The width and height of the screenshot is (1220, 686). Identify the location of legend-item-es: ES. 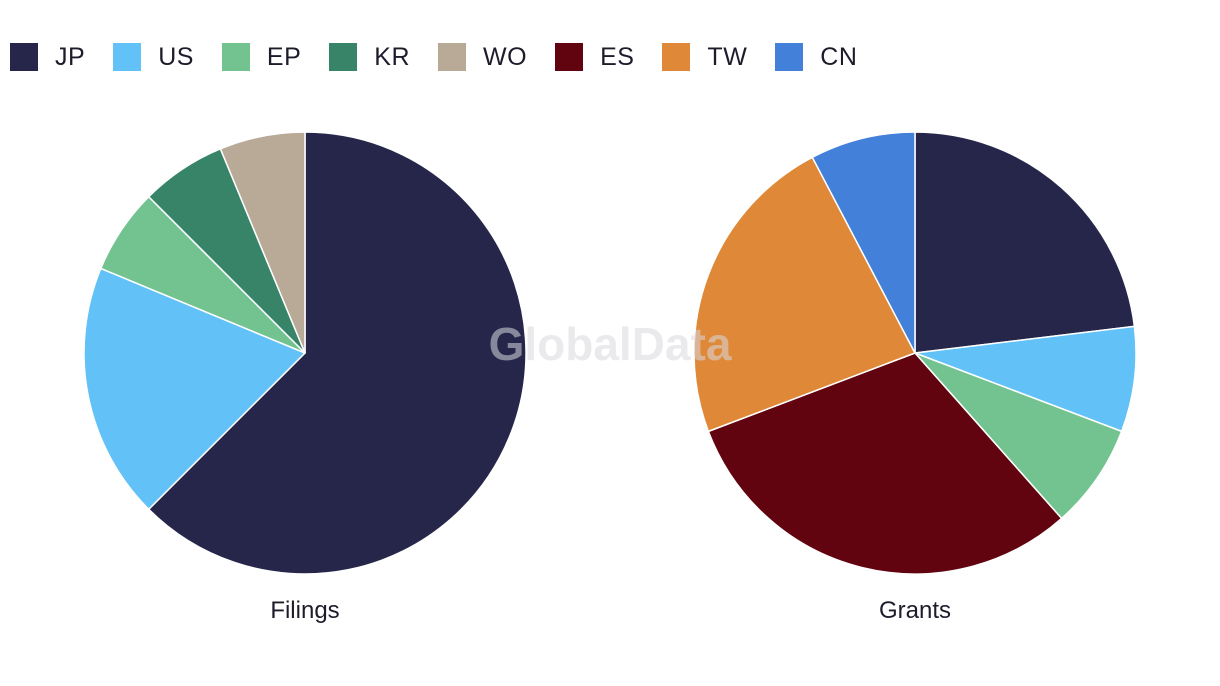
(594, 57).